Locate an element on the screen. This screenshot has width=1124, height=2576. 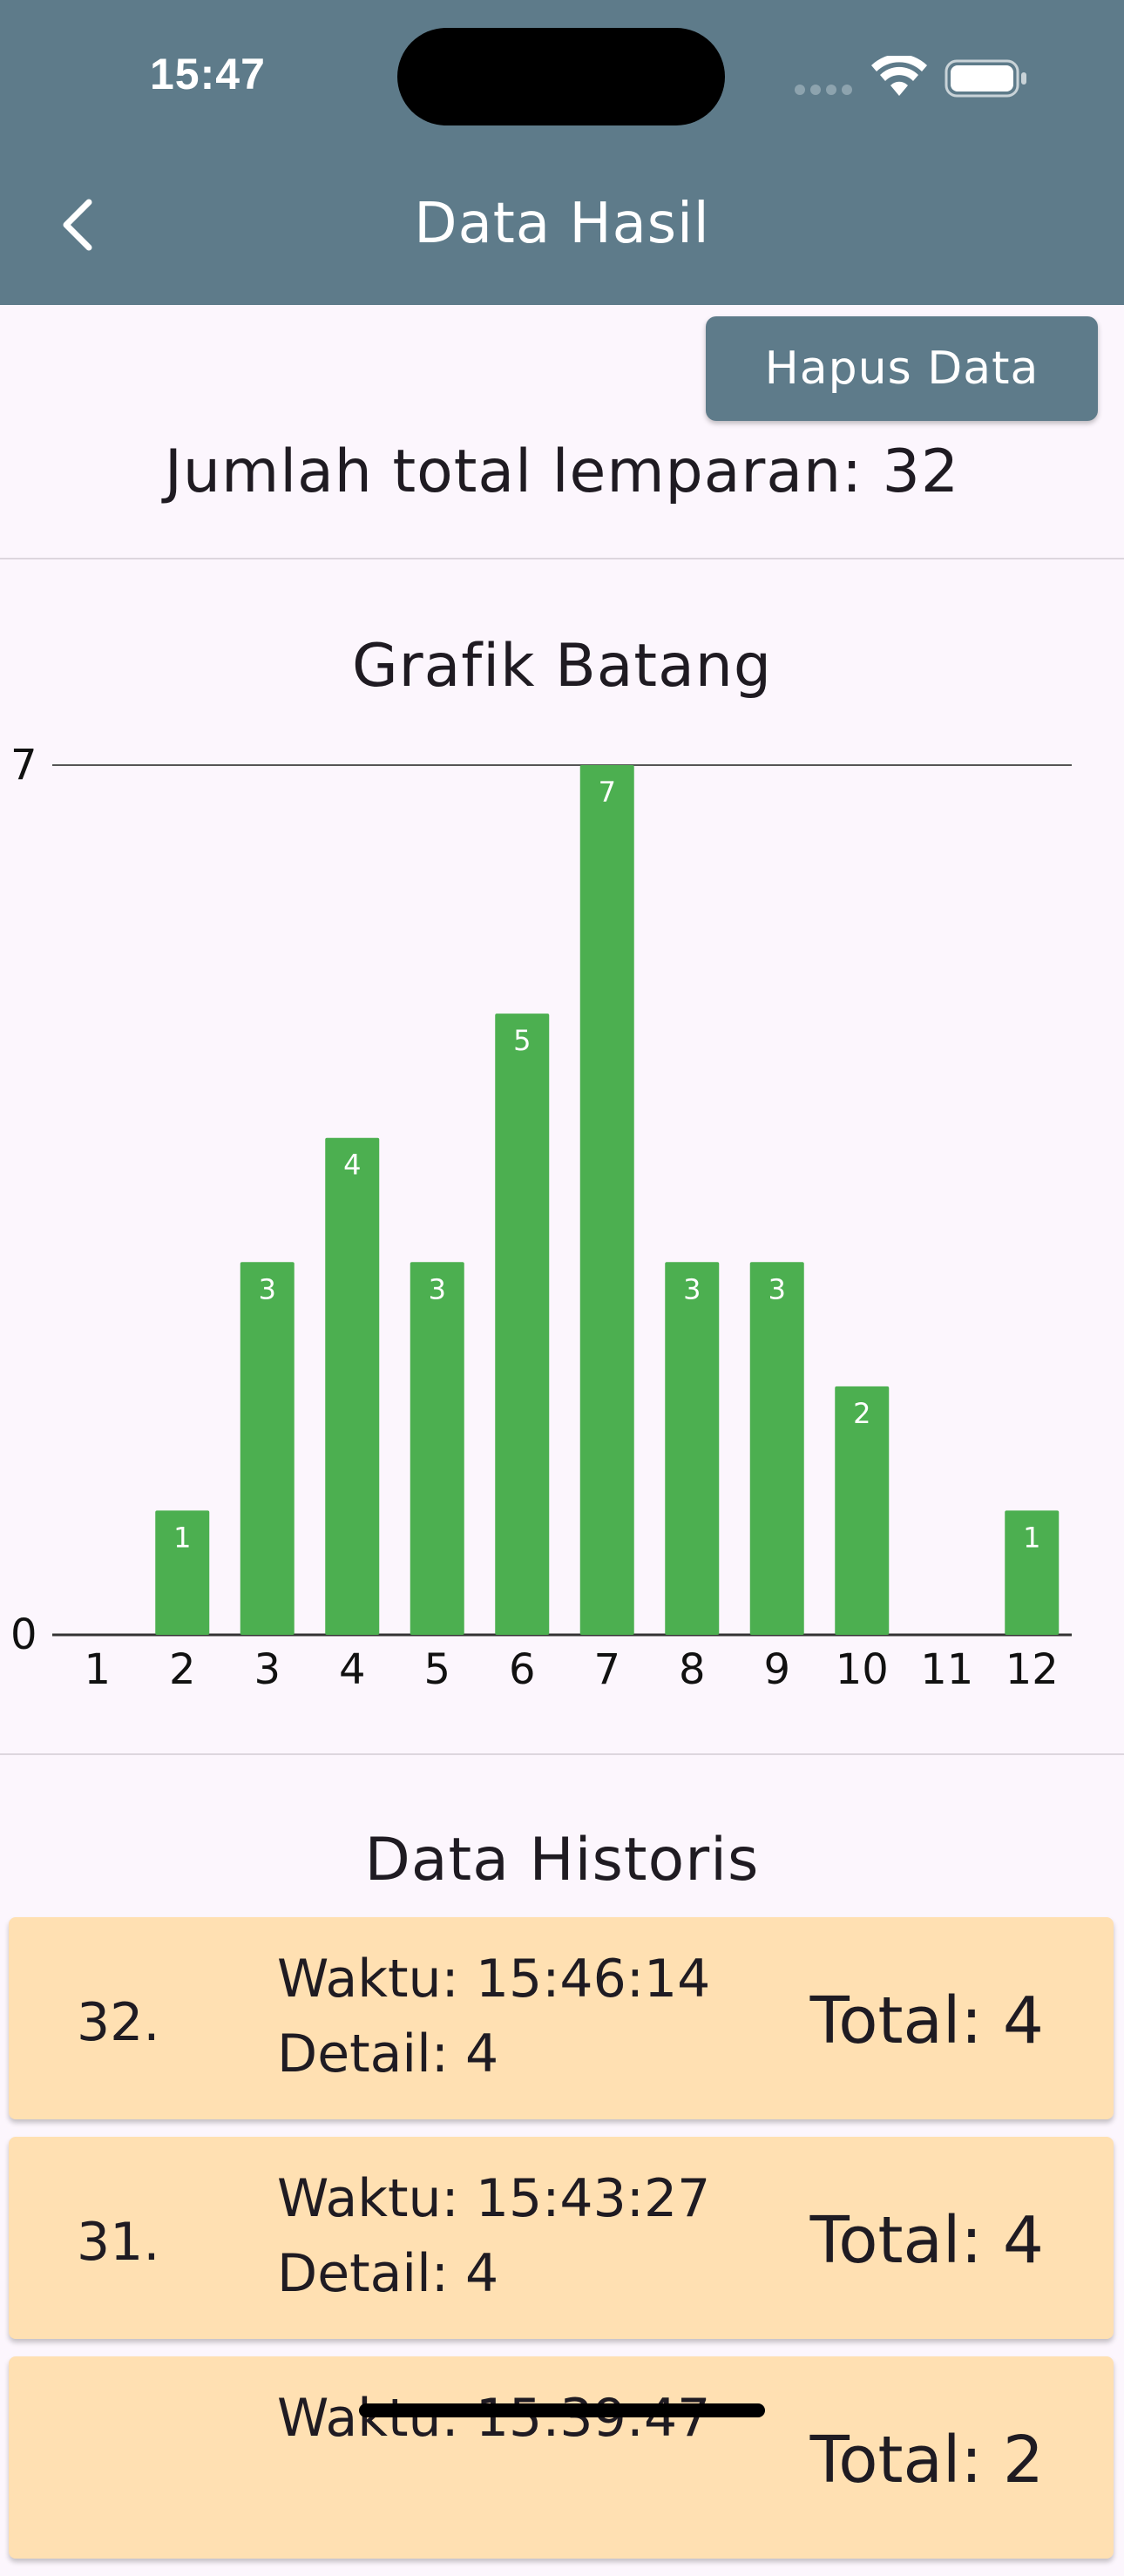
page-title: Data Hasil is located at coordinates (562, 224).